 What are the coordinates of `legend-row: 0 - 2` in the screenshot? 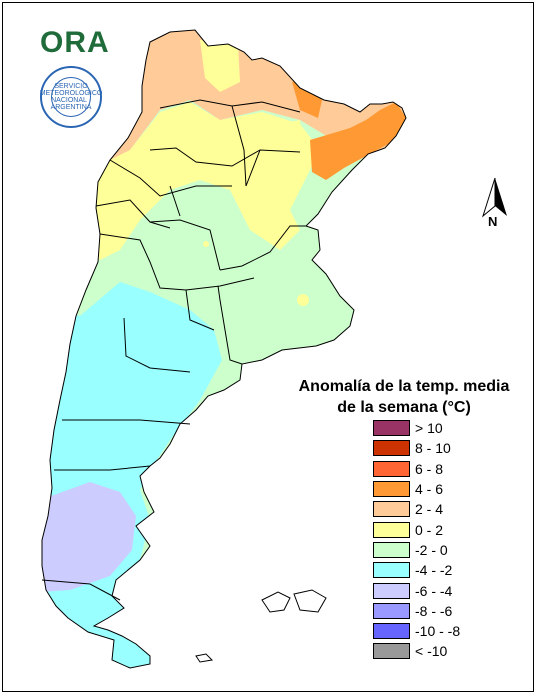 It's located at (443, 529).